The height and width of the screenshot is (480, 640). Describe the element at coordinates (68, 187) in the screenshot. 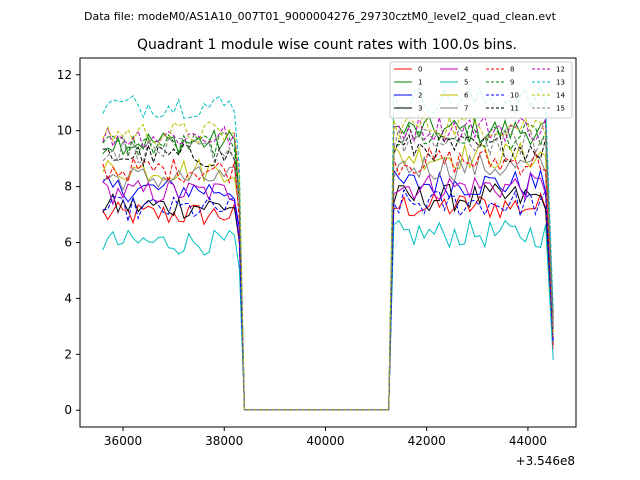

I see `y-tick-label: 8` at that location.